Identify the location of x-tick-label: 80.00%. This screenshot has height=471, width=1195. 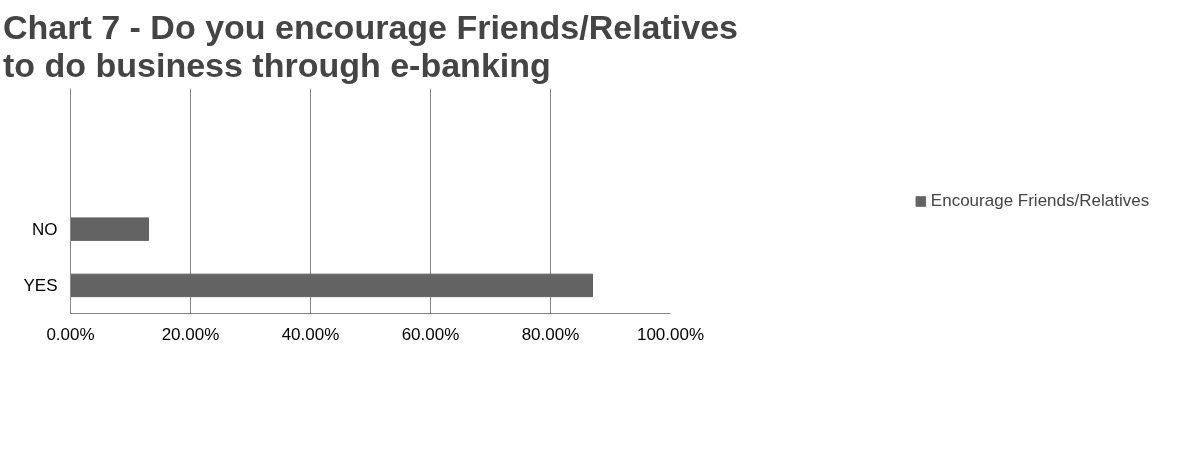
(550, 334).